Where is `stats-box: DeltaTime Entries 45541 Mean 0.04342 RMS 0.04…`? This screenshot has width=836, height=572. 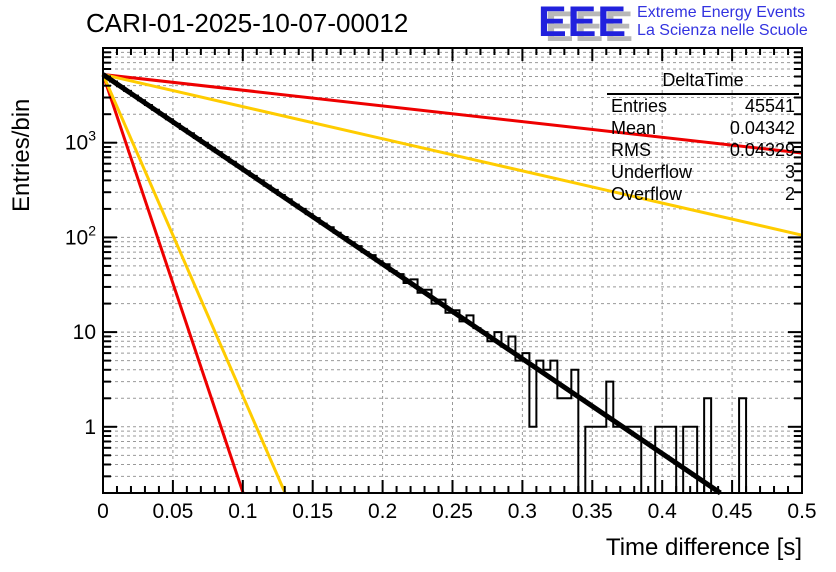
stats-box: DeltaTime Entries 45541 Mean 0.04342 RMS 0.04… is located at coordinates (703, 137).